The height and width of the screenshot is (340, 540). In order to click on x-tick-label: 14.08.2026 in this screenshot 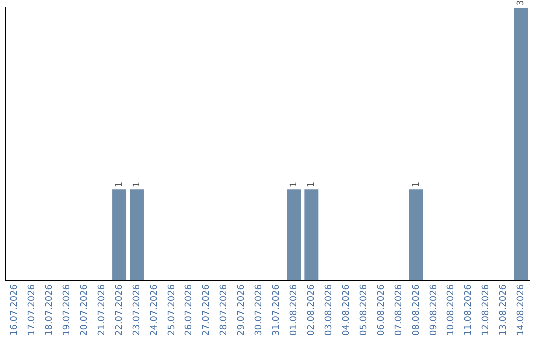, I will do `click(521, 310)`.